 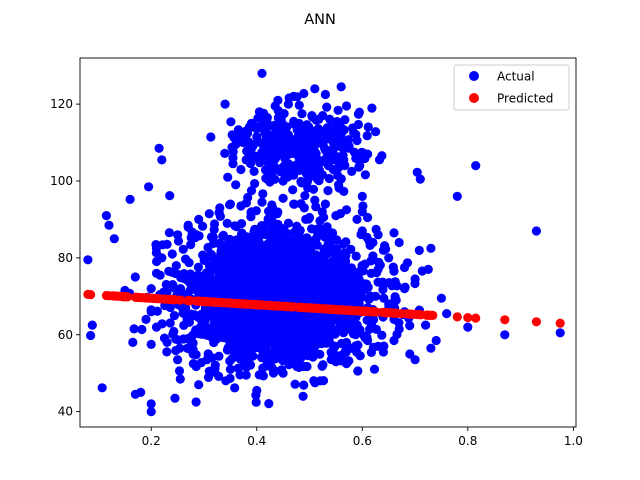 I want to click on legend: Actual Predicted, so click(x=511, y=87).